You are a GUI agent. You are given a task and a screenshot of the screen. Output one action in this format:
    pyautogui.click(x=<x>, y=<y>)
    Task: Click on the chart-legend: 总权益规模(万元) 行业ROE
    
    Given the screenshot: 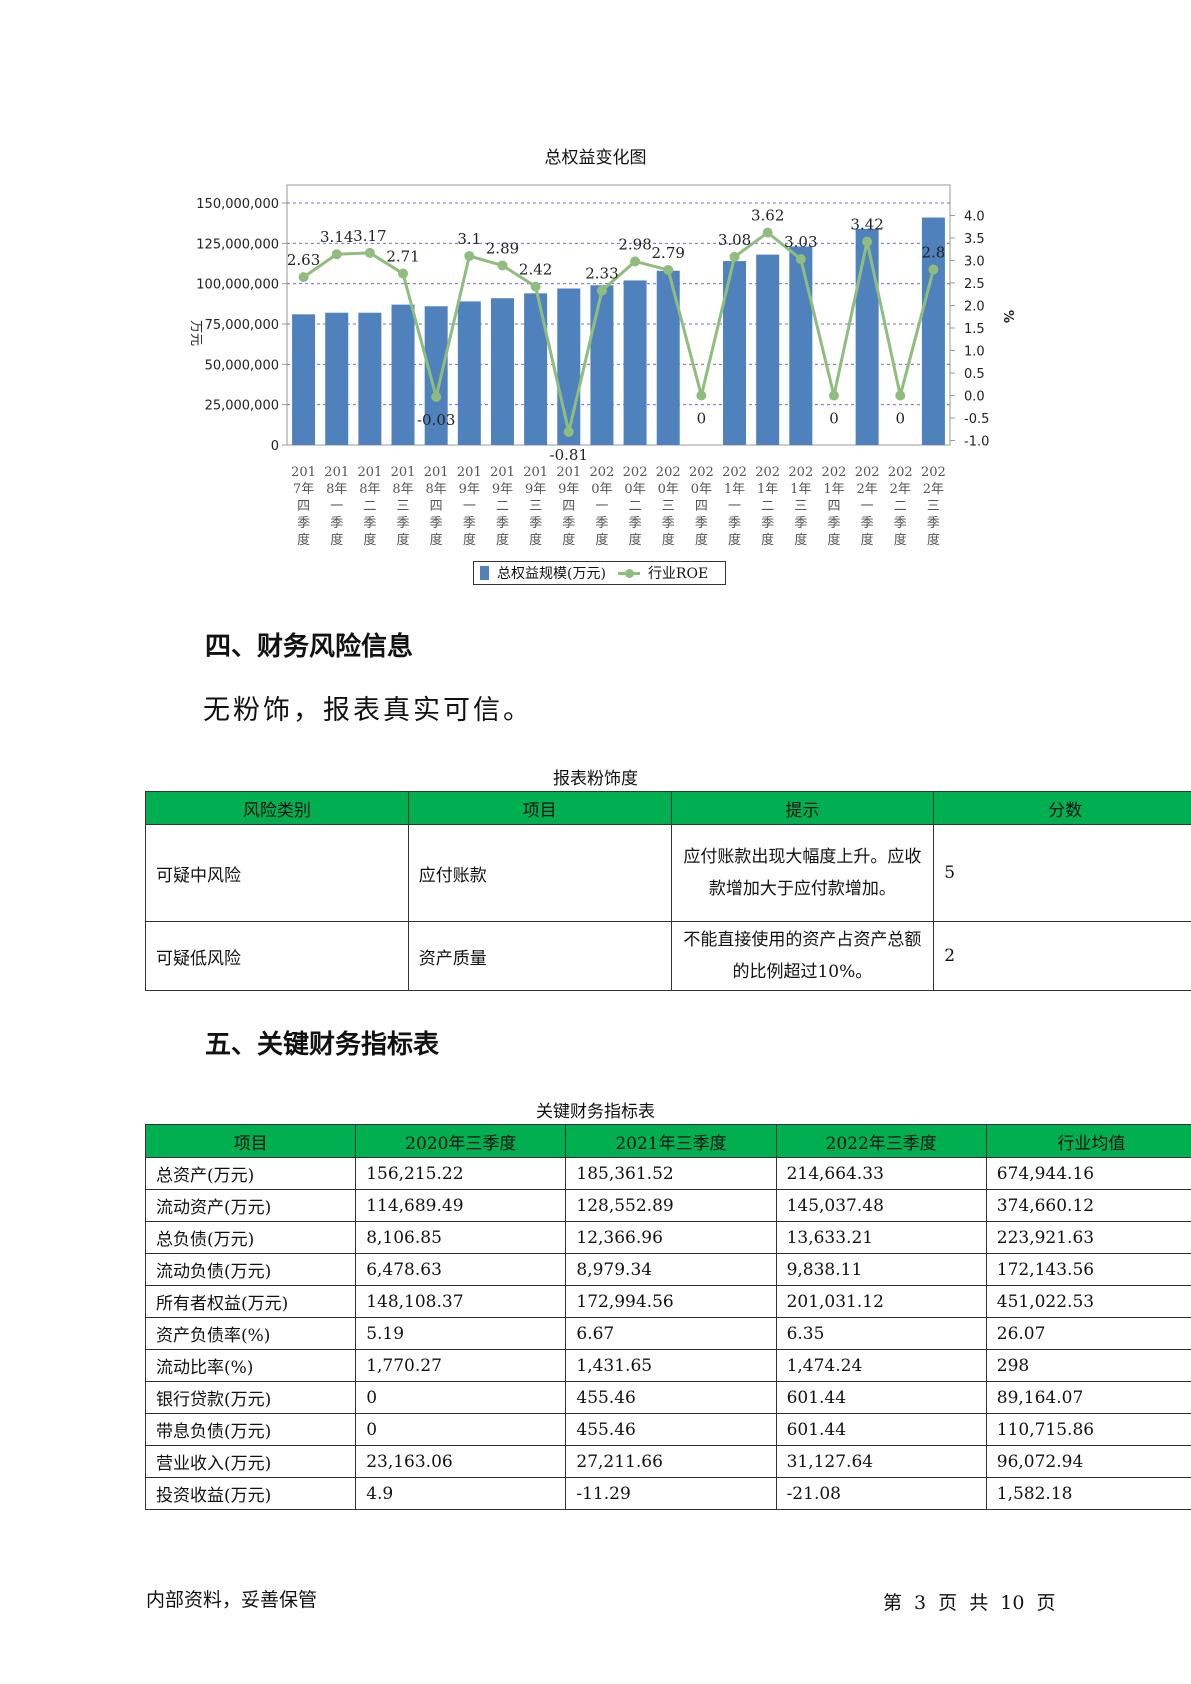 What is the action you would take?
    pyautogui.click(x=599, y=573)
    